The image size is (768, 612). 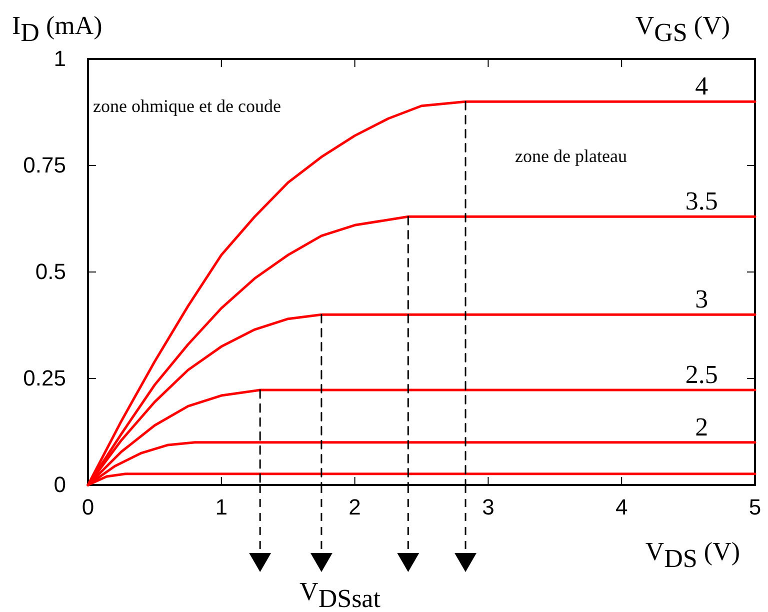 What do you see at coordinates (44, 165) in the screenshot?
I see `y-tick-label: 0.75` at bounding box center [44, 165].